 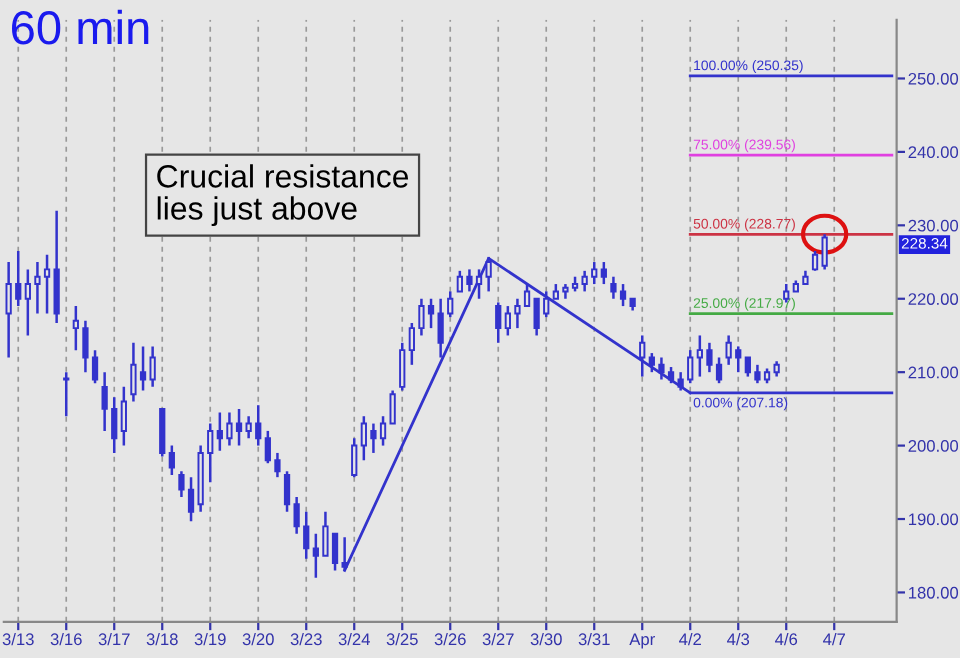 I want to click on x-tick-label: 3/30, so click(x=546, y=639).